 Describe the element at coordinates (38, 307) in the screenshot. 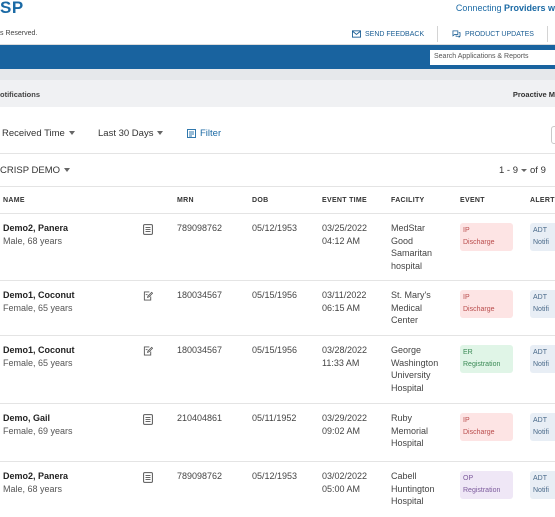

I see `patient-demographics: Female, 65 years` at that location.